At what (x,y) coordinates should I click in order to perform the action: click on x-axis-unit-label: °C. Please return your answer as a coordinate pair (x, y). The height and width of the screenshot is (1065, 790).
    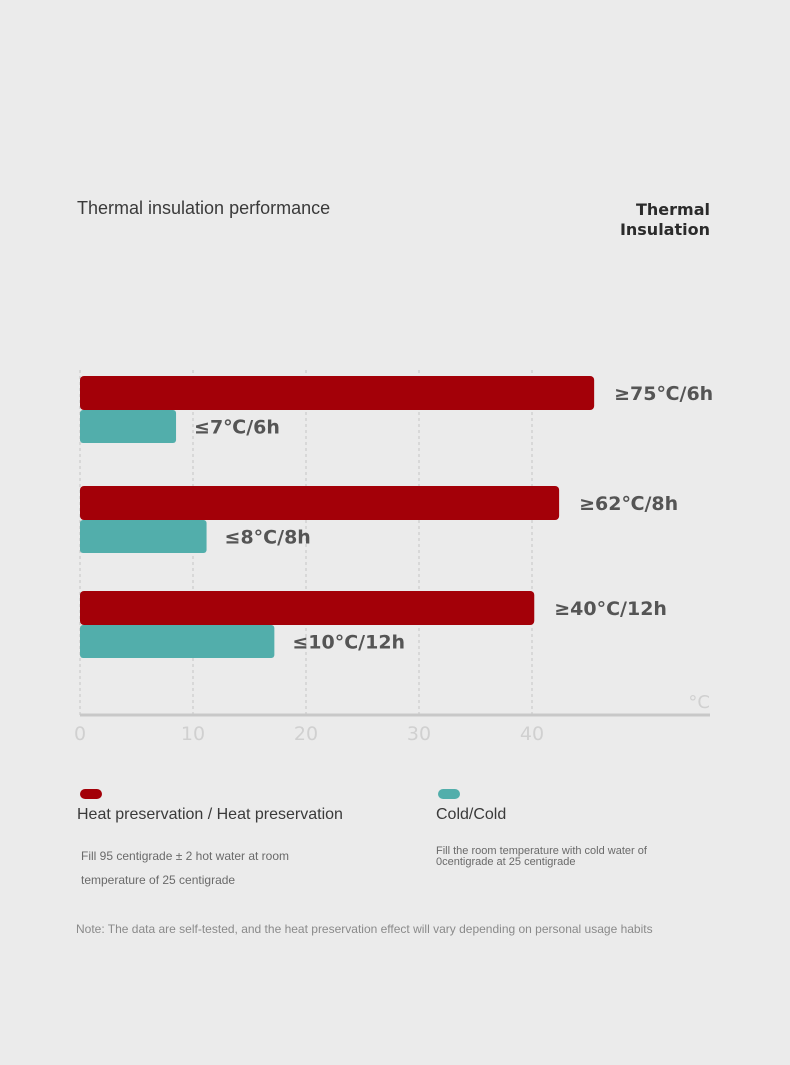
    Looking at the image, I should click on (699, 702).